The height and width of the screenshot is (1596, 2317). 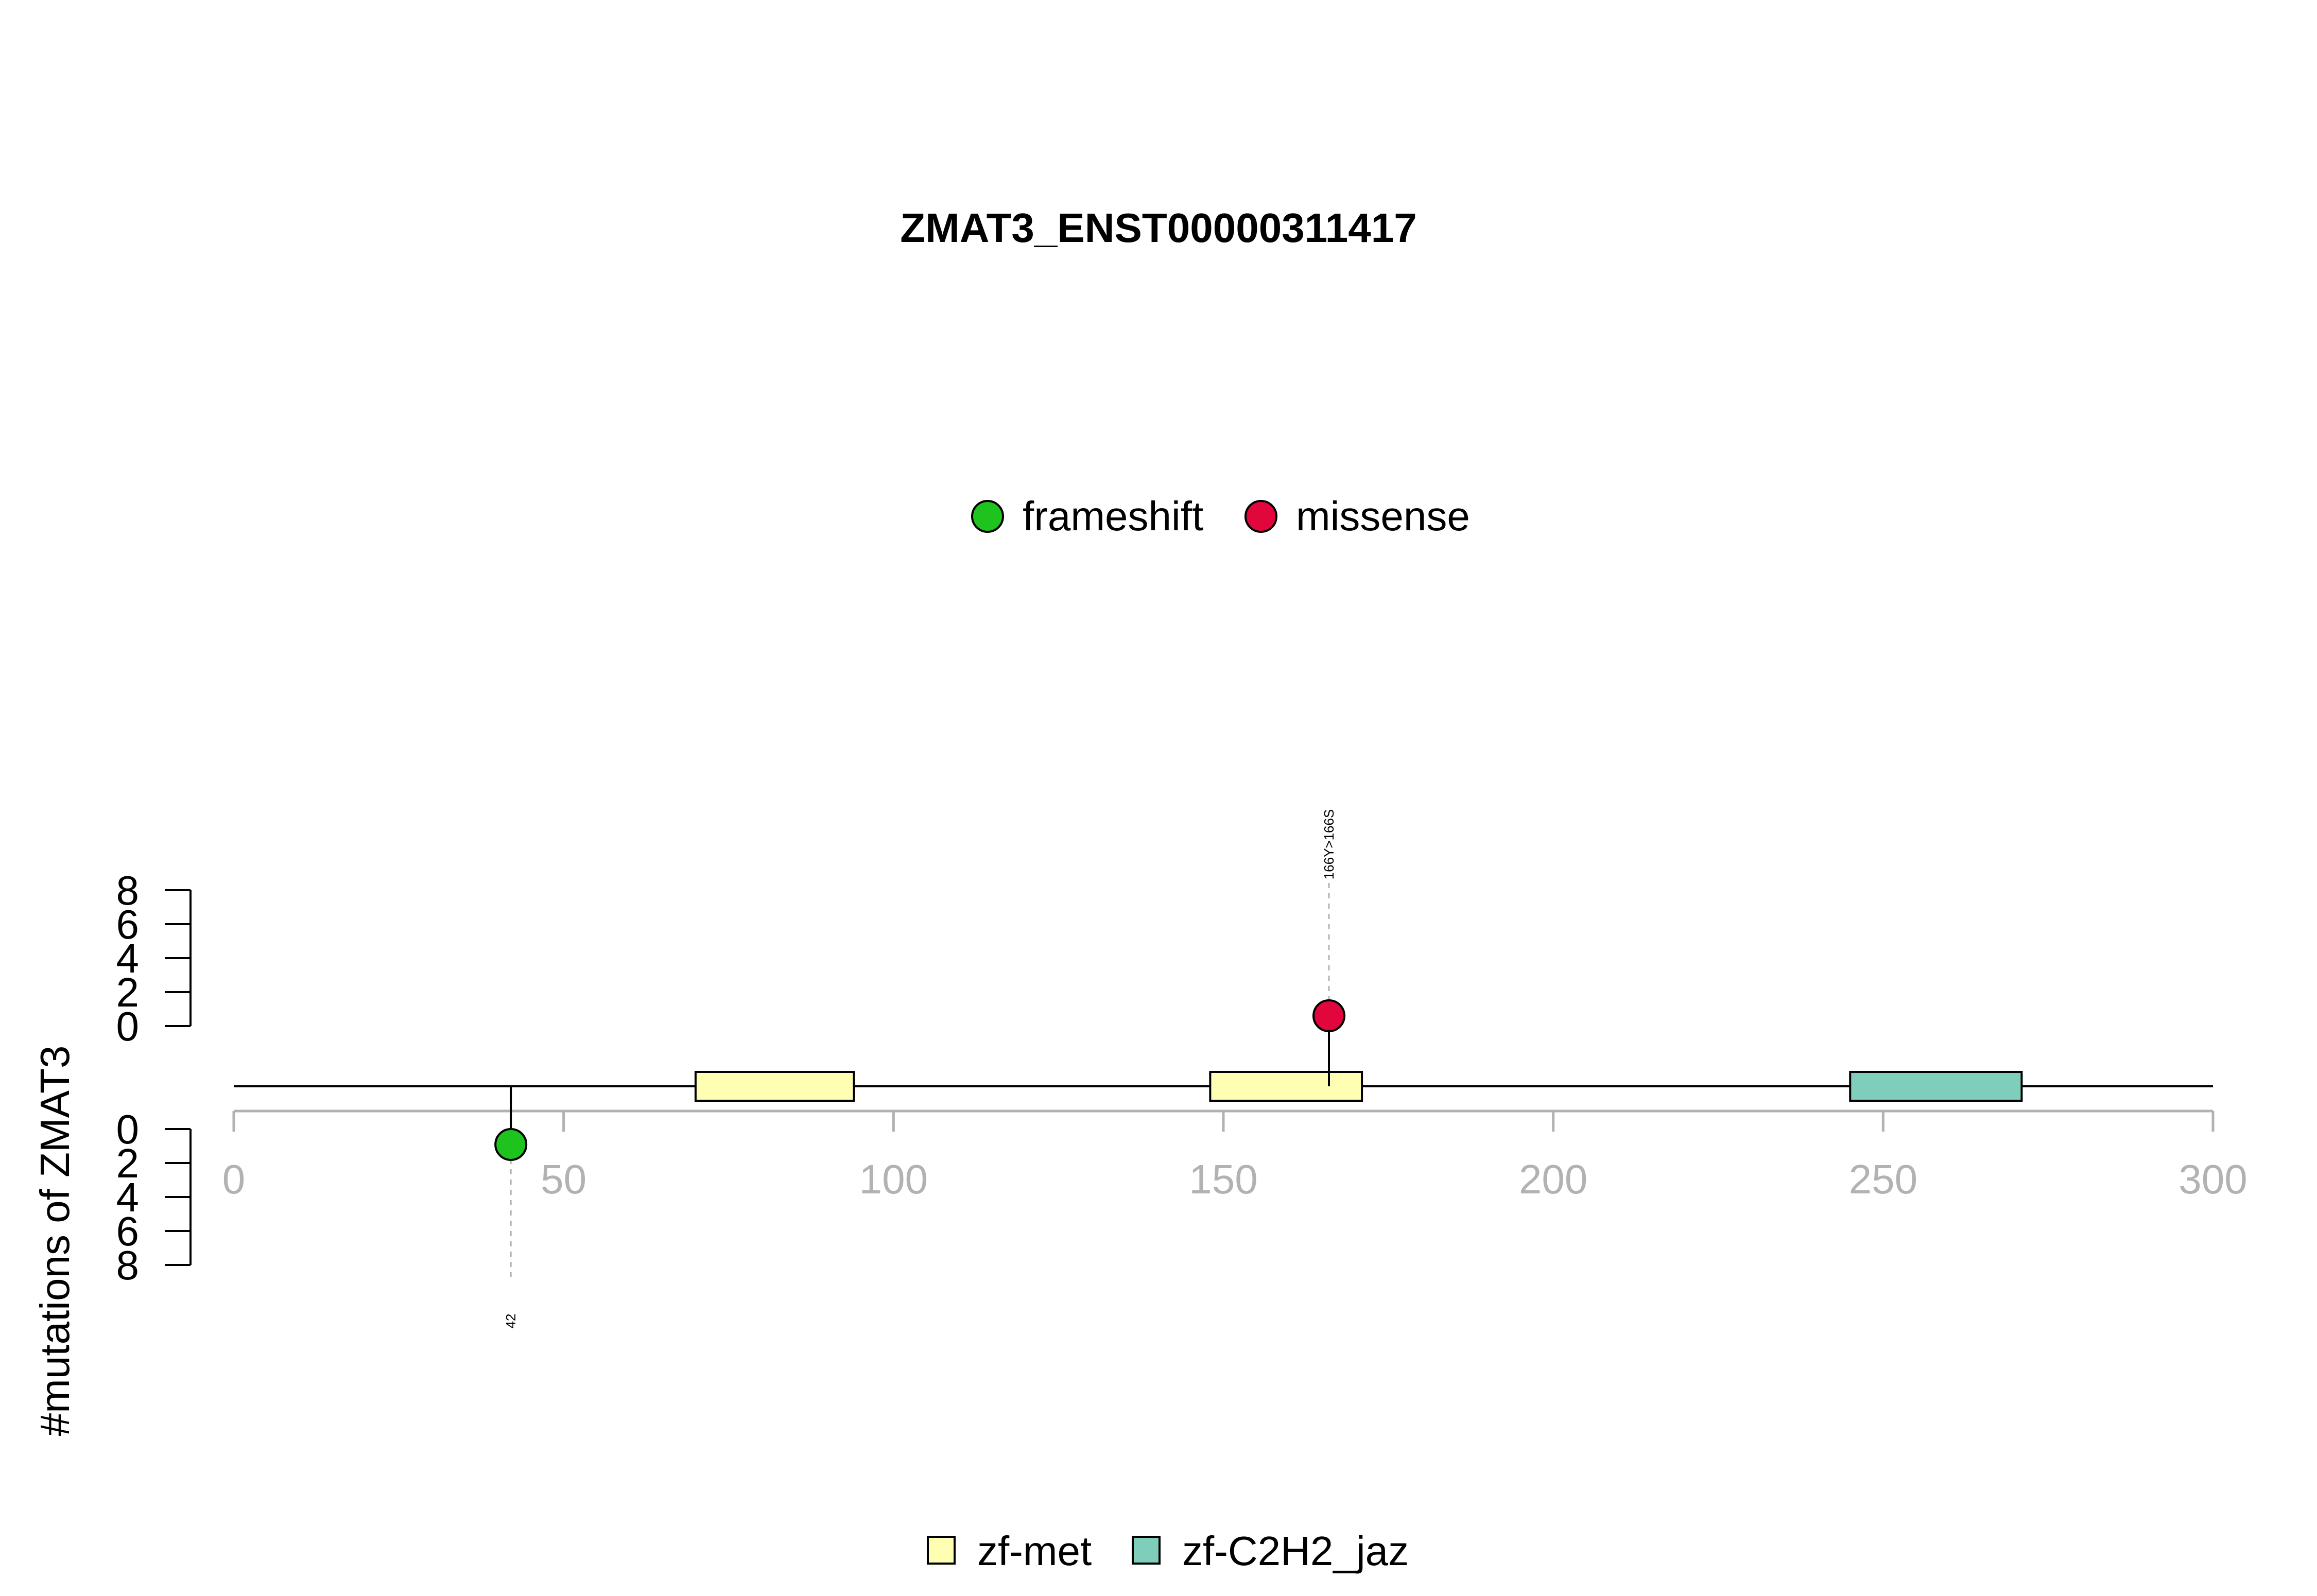 What do you see at coordinates (1553, 1179) in the screenshot?
I see `x-tick-label: 200` at bounding box center [1553, 1179].